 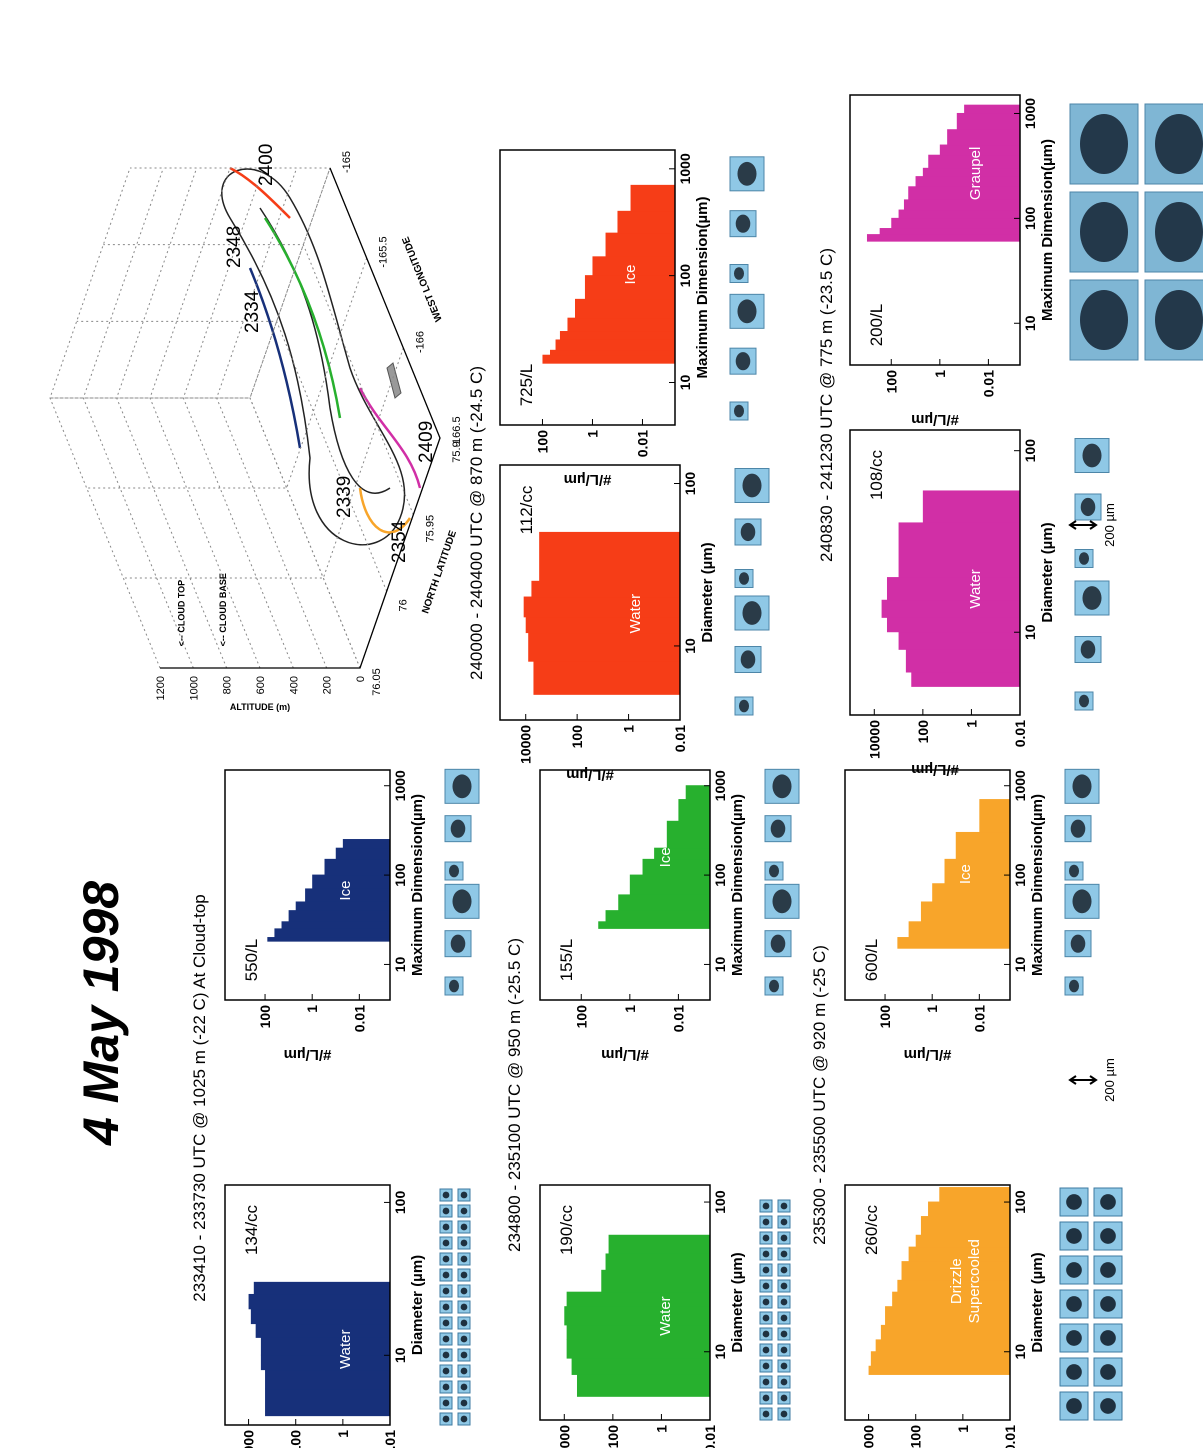 I want to click on y-tick-label: 10000, so click(x=526, y=744).